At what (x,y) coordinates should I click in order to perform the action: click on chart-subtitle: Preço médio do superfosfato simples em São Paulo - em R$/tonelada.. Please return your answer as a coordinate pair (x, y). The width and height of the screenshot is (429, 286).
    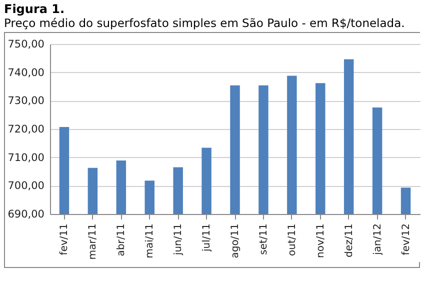
    Looking at the image, I should click on (205, 23).